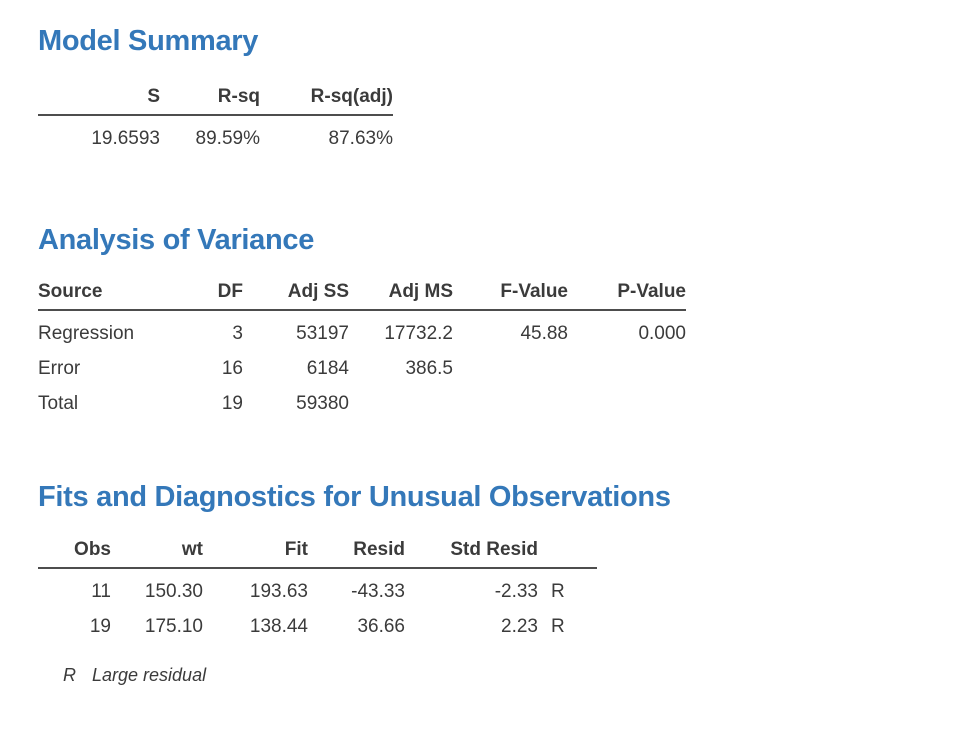  Describe the element at coordinates (227, 138) in the screenshot. I see `cell-rsq-value: 89.59%` at that location.